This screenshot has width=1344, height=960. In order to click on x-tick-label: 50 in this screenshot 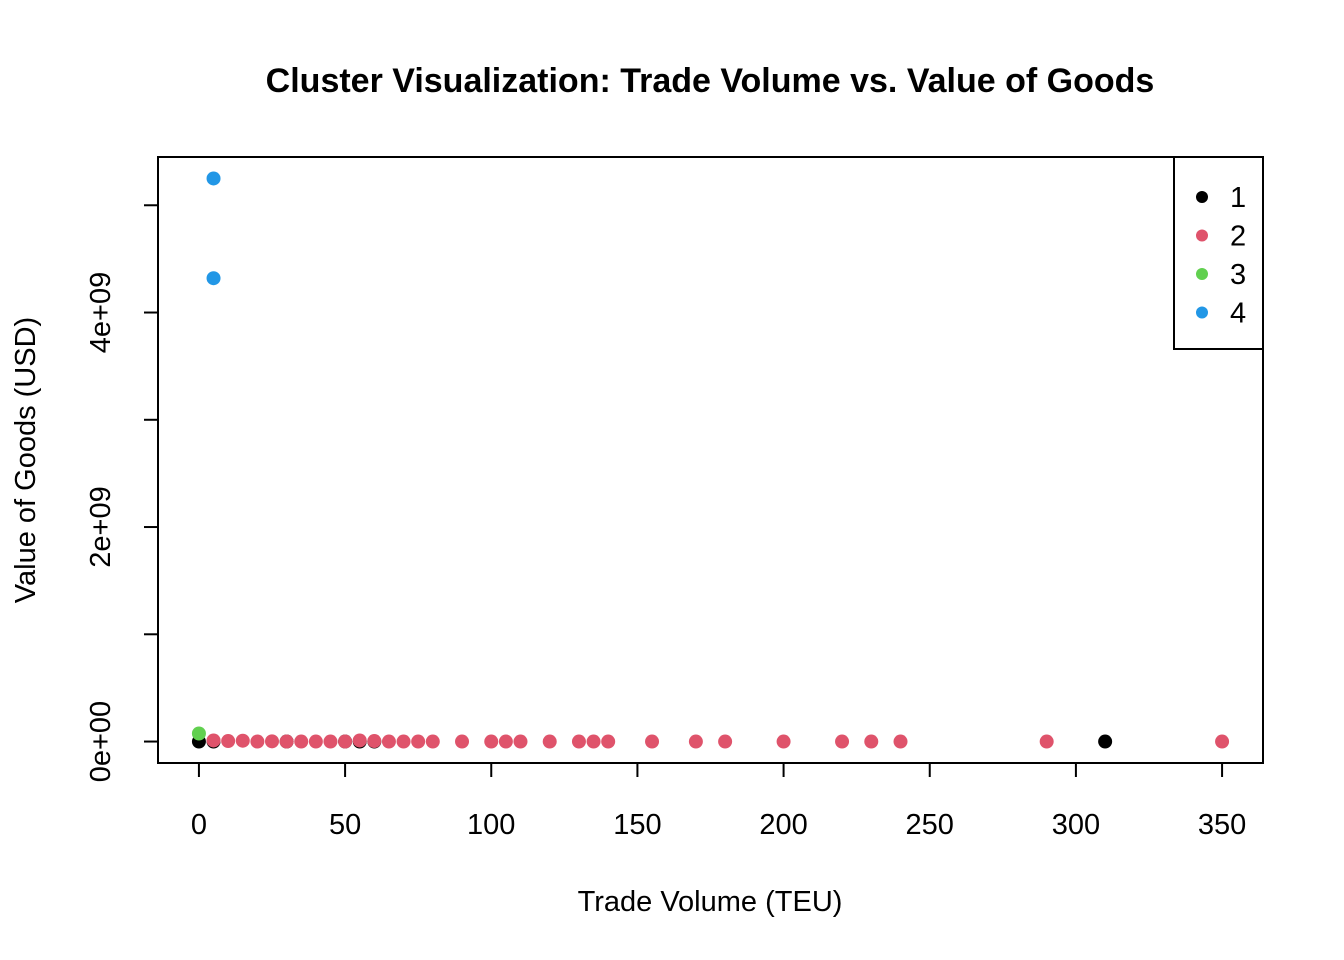, I will do `click(345, 825)`.